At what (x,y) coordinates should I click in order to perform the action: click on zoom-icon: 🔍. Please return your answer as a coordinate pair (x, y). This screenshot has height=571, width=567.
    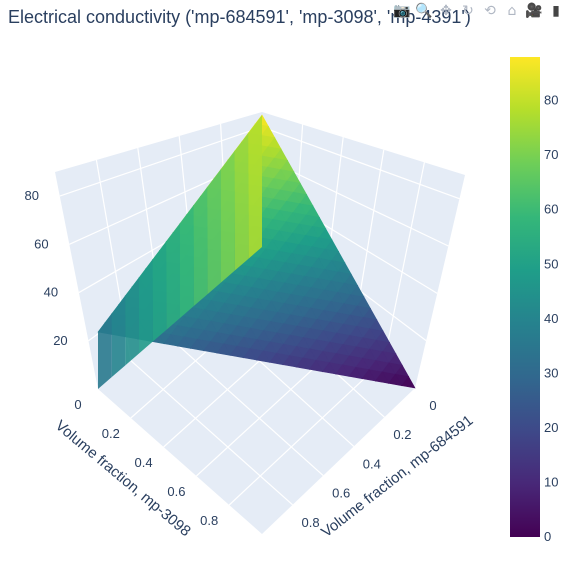
    Looking at the image, I should click on (424, 11).